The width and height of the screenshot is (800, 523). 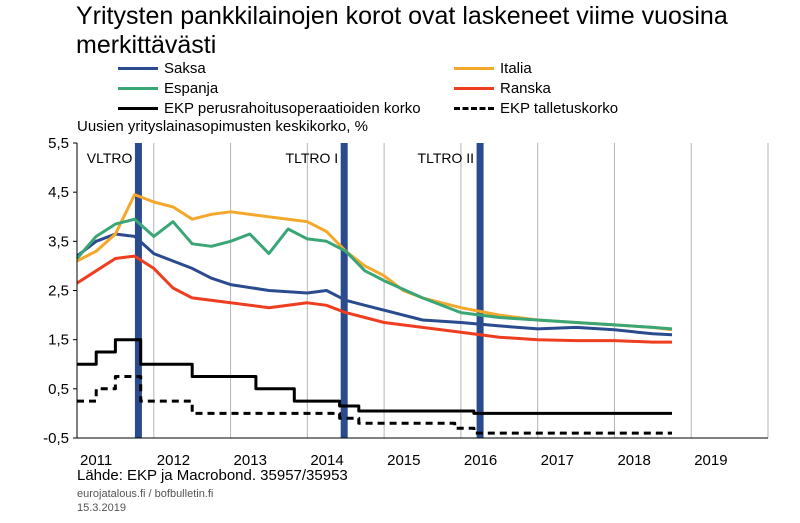 What do you see at coordinates (191, 88) in the screenshot?
I see `legend-label-espanja: Espanja` at bounding box center [191, 88].